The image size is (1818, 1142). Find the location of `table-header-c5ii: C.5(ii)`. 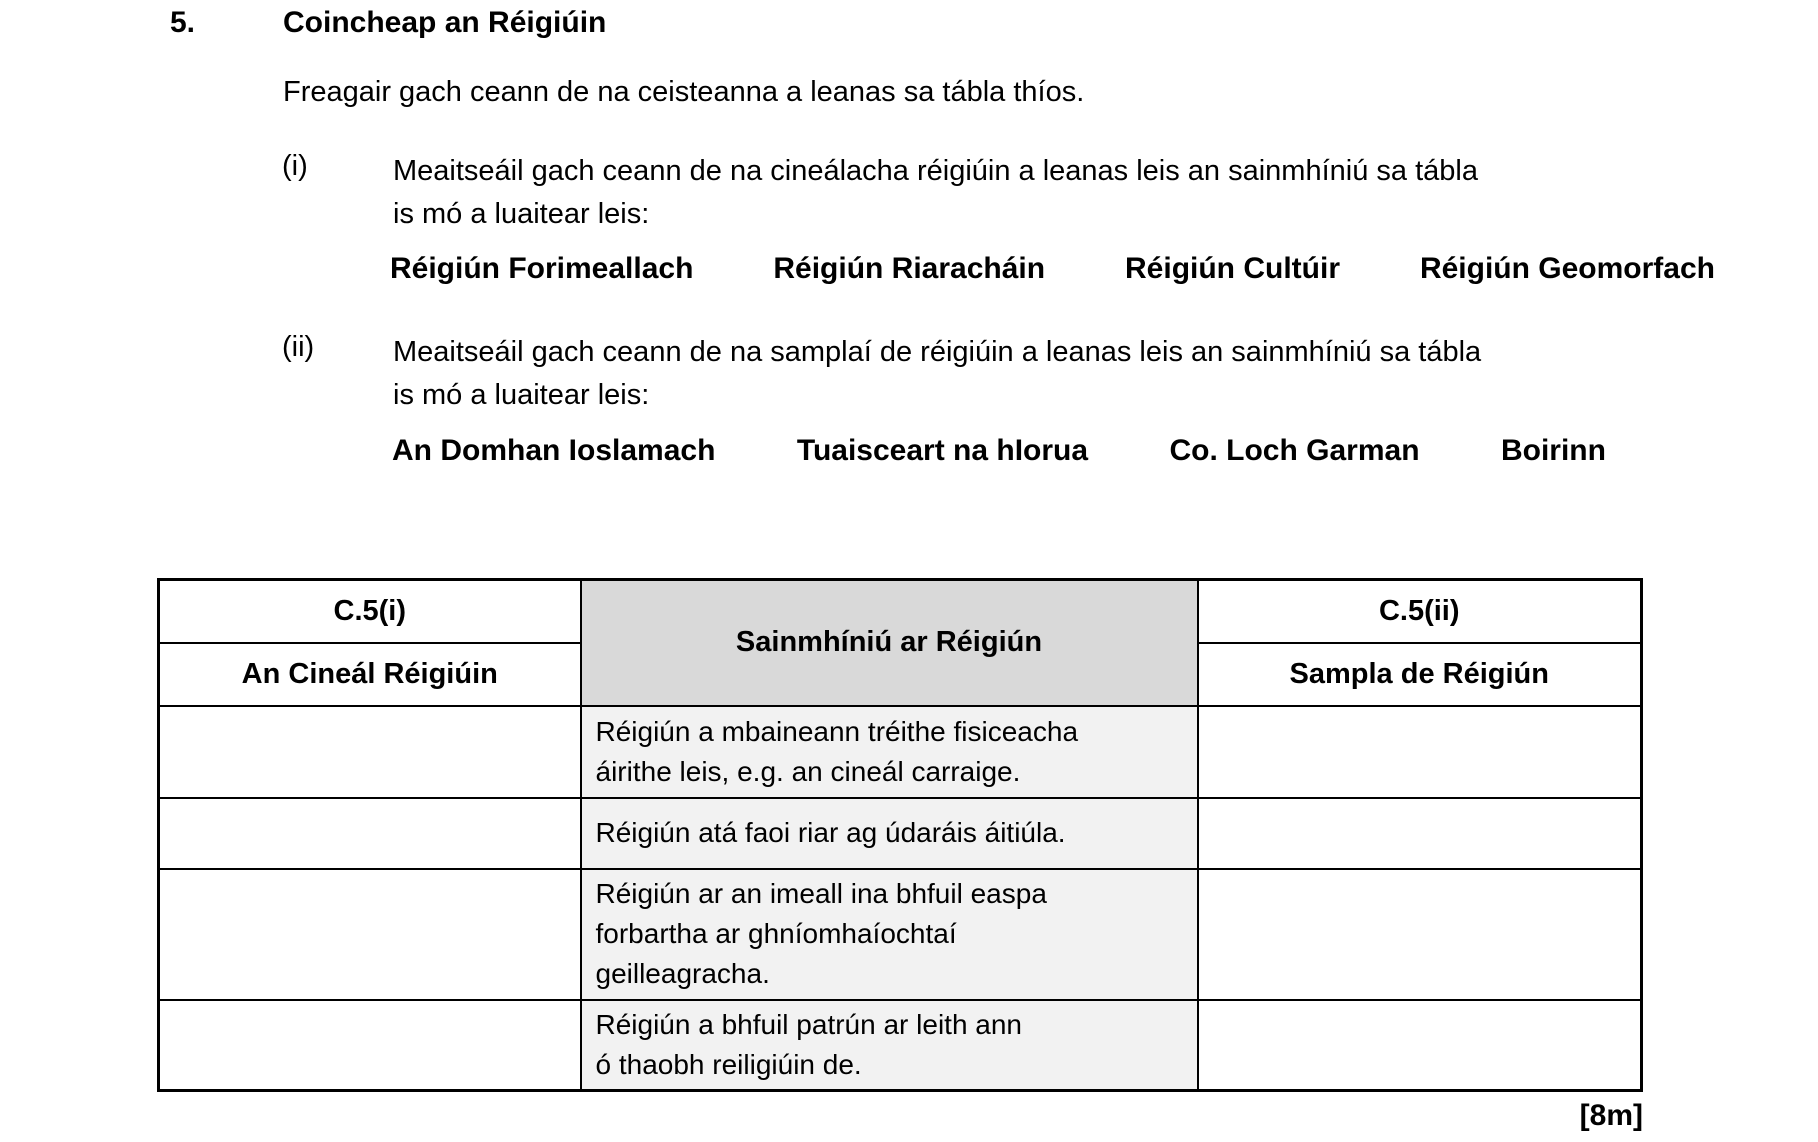

table-header-c5ii: C.5(ii) is located at coordinates (1419, 611).